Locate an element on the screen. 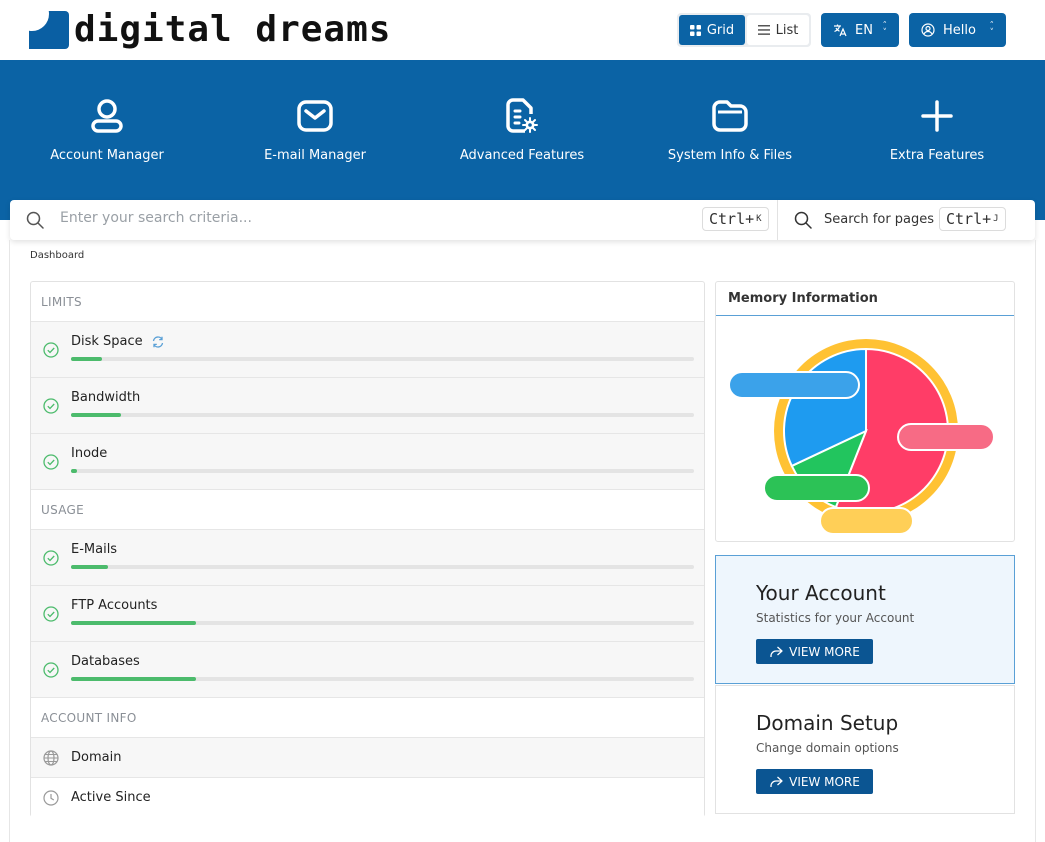 This screenshot has width=1045, height=842. card-subtitle: Statistics for your Account is located at coordinates (835, 618).